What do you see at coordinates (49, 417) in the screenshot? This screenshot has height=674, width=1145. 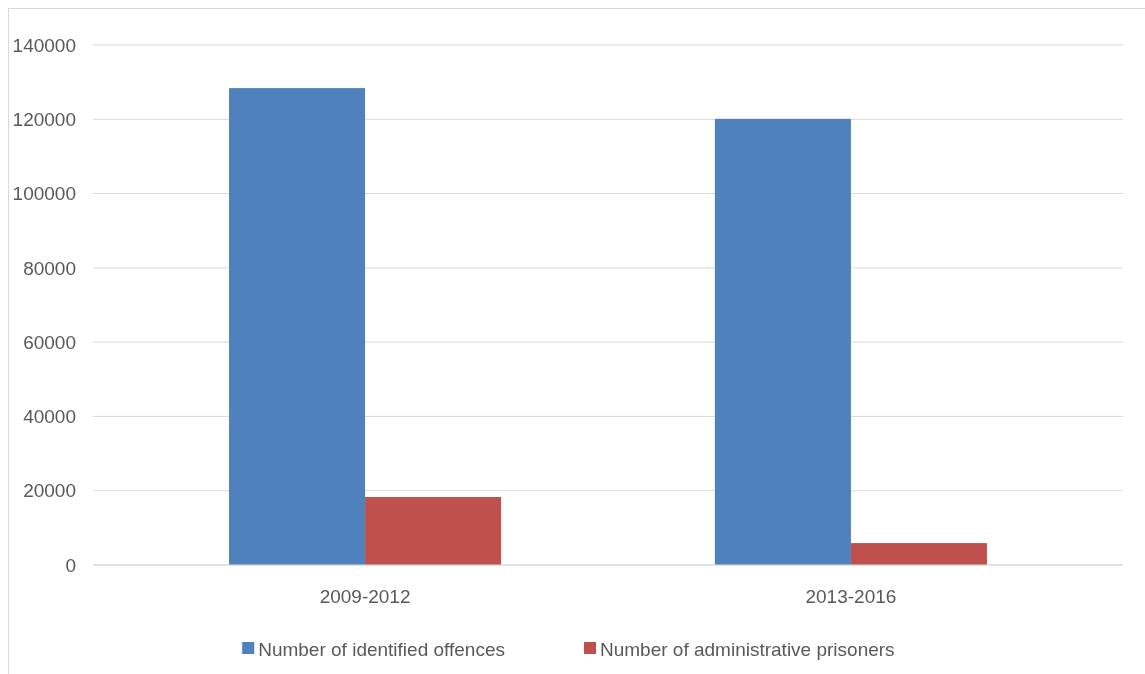 I see `y-tick-label: 40000` at bounding box center [49, 417].